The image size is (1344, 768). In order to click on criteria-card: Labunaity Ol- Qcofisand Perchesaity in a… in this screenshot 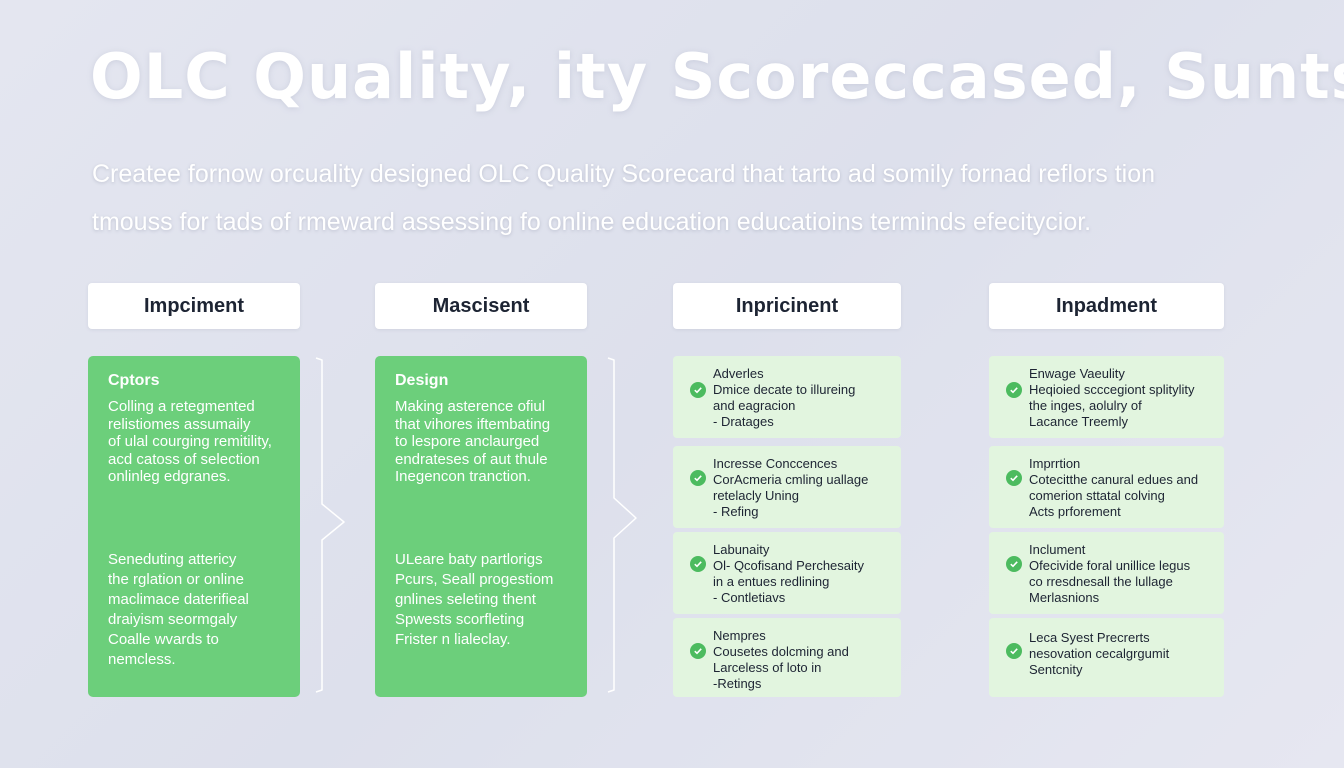, I will do `click(787, 573)`.